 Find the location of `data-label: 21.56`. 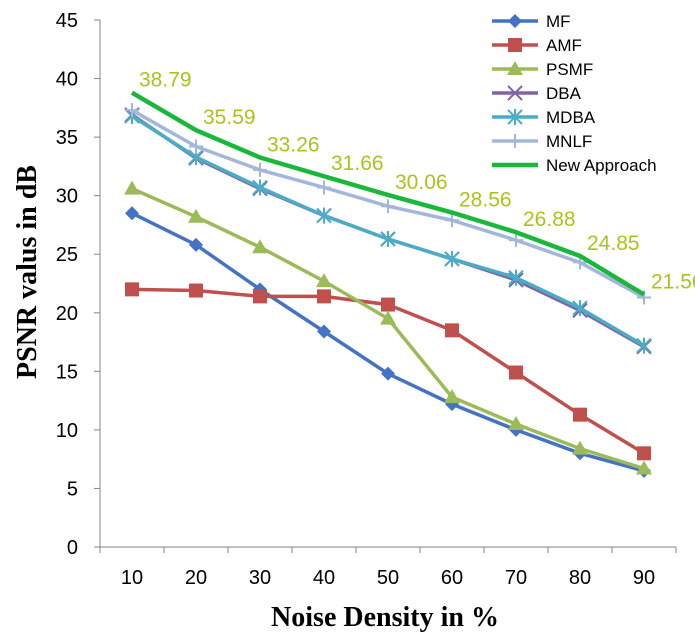

data-label: 21.56 is located at coordinates (673, 282).